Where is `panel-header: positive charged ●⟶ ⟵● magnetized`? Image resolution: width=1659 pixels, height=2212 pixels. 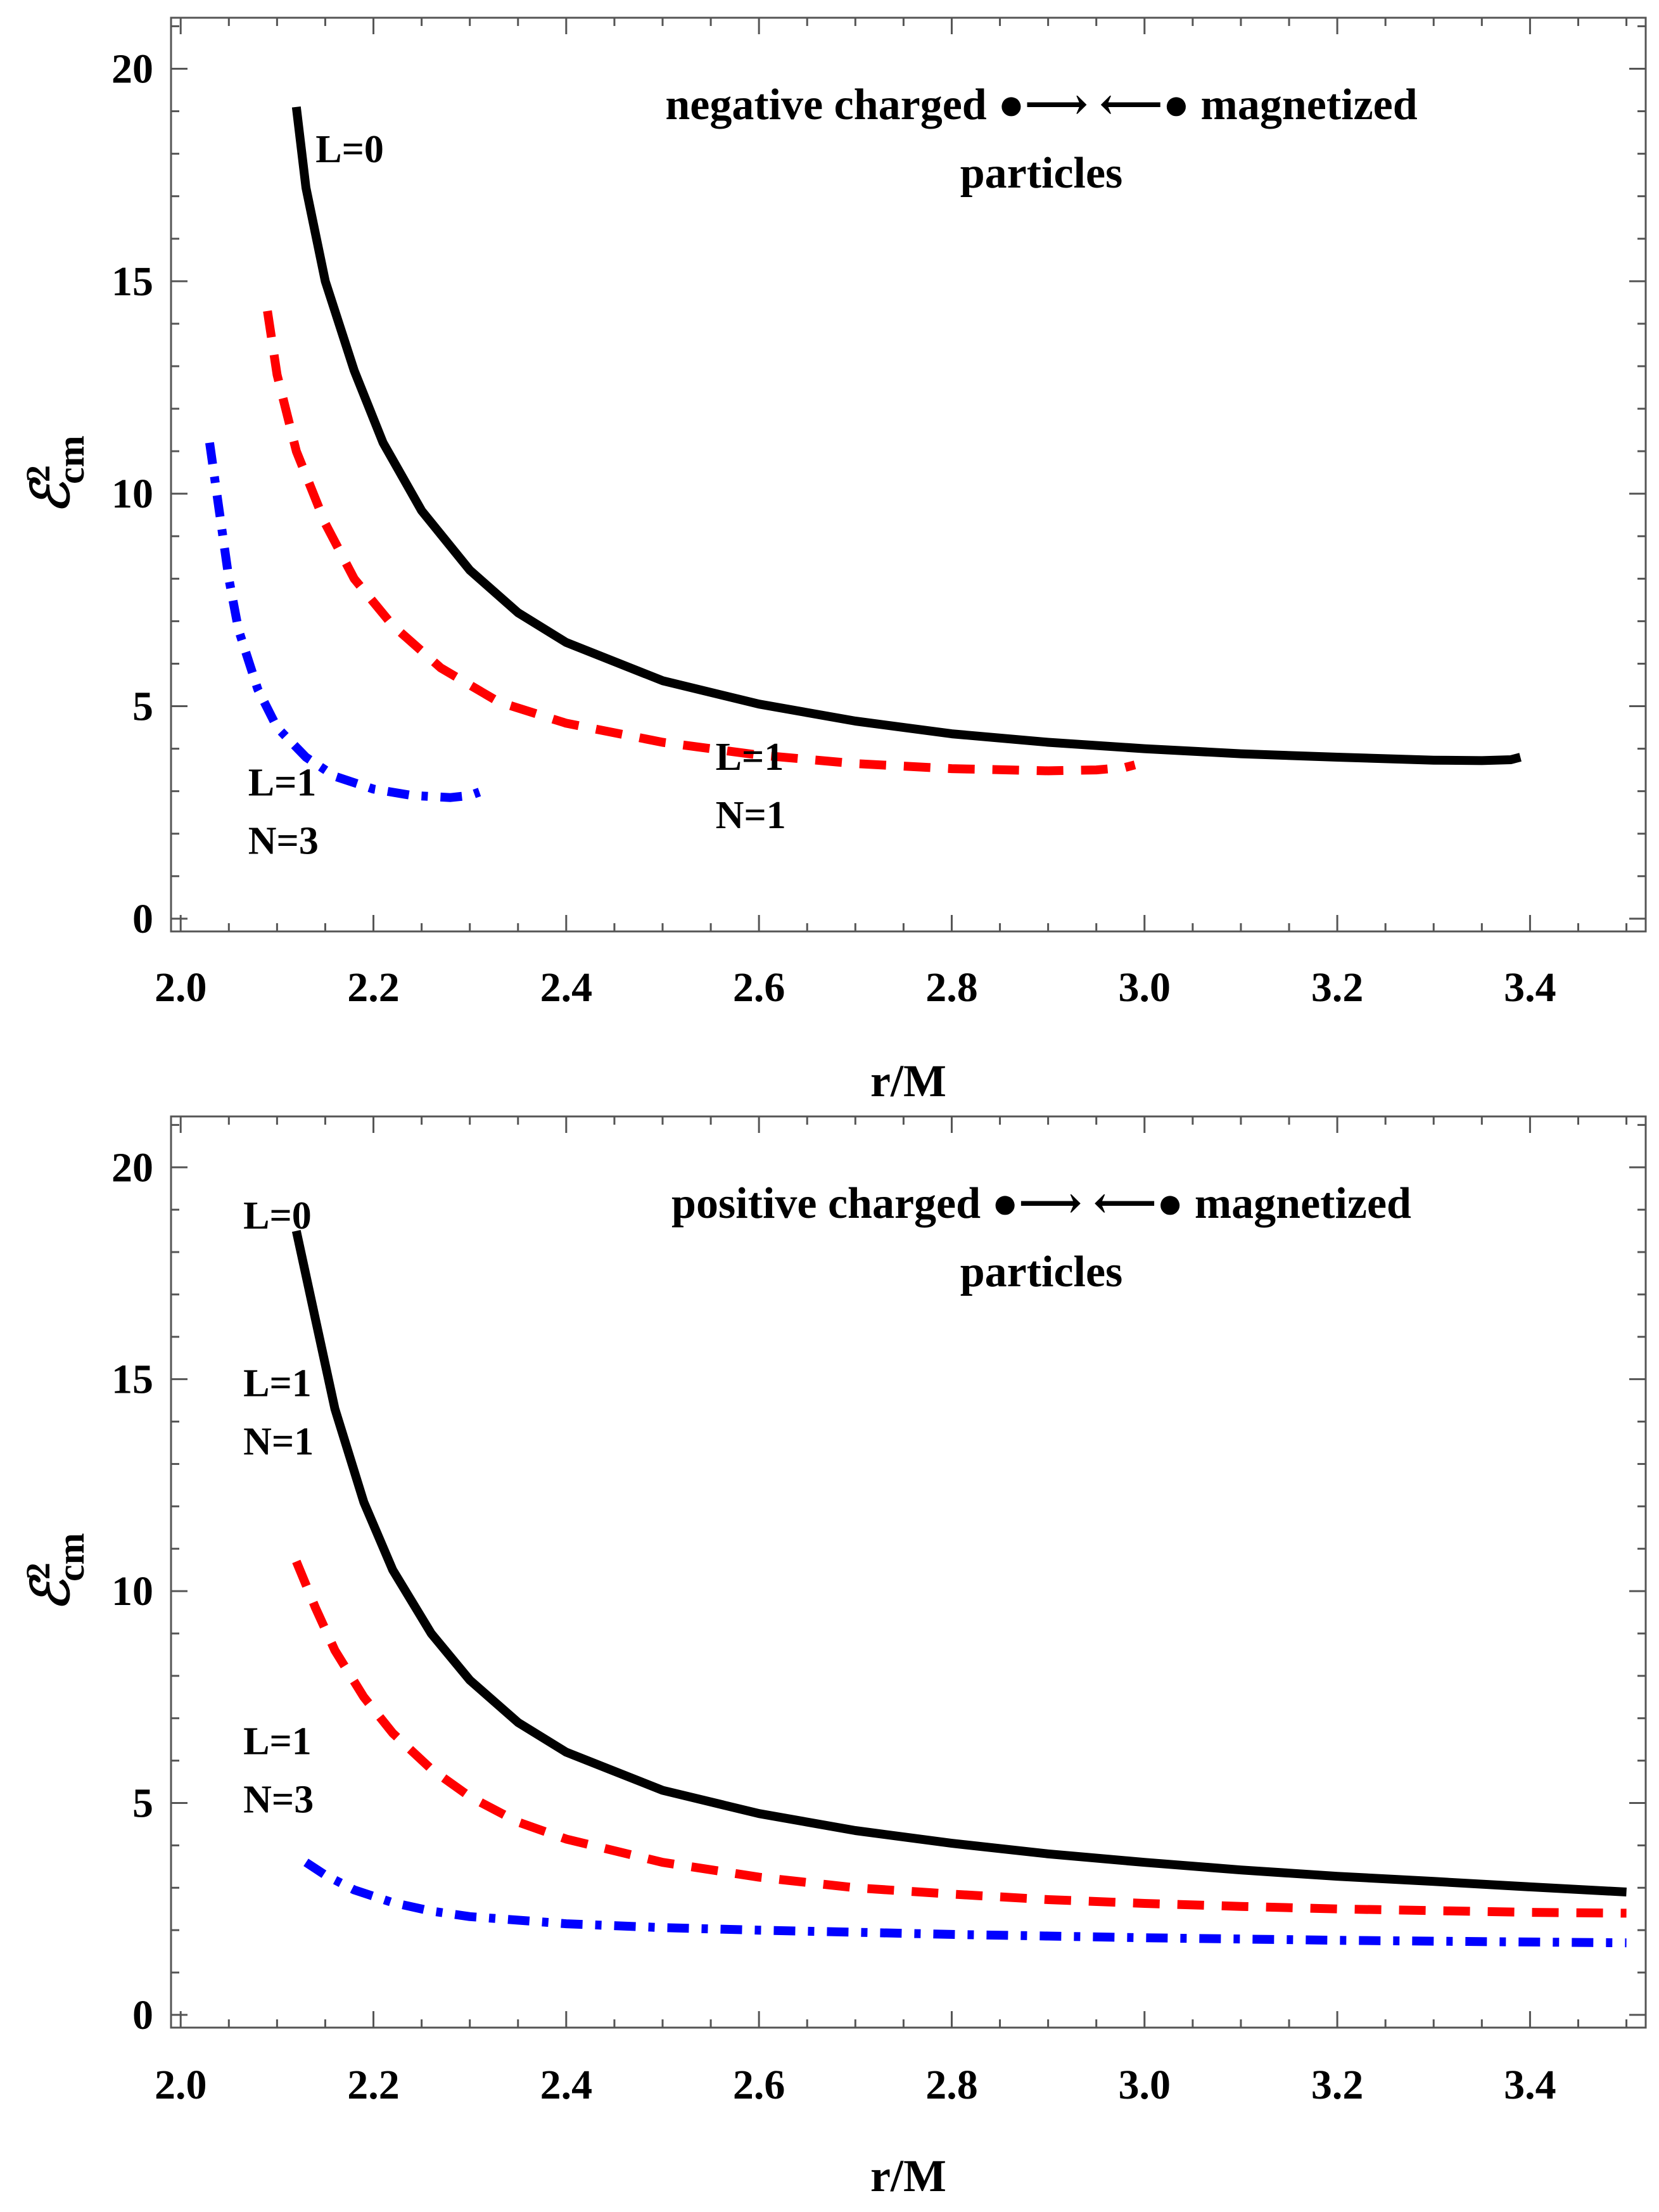 panel-header: positive charged ●⟶ ⟵● magnetized is located at coordinates (1041, 1203).